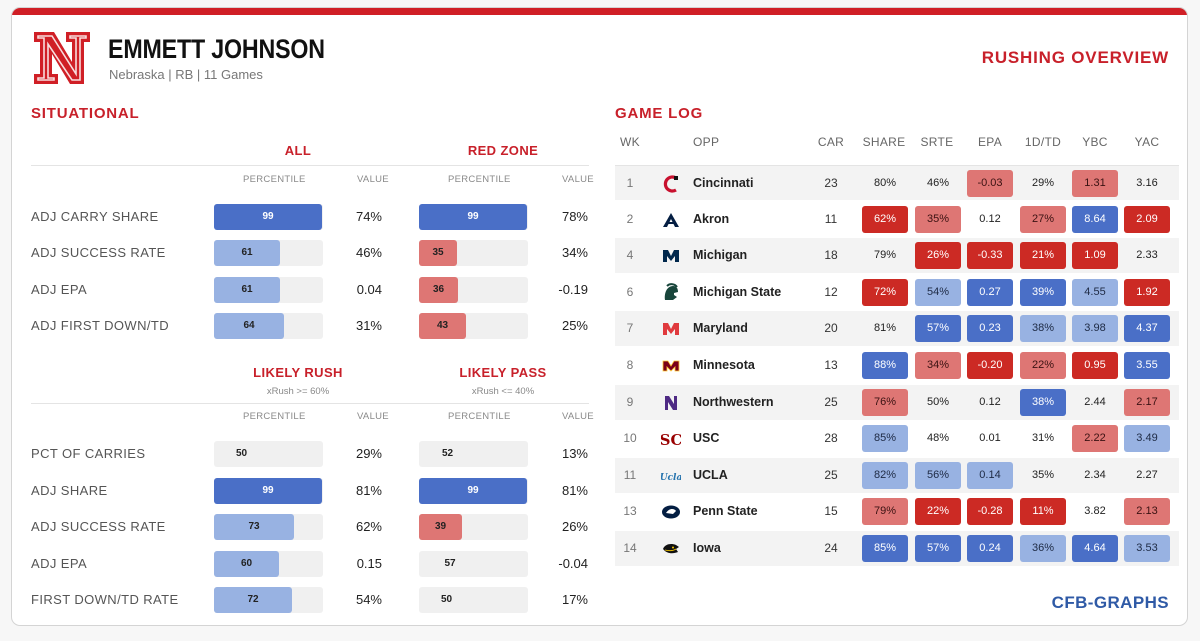 This screenshot has width=1200, height=641. What do you see at coordinates (630, 548) in the screenshot?
I see `week-cell: 14` at bounding box center [630, 548].